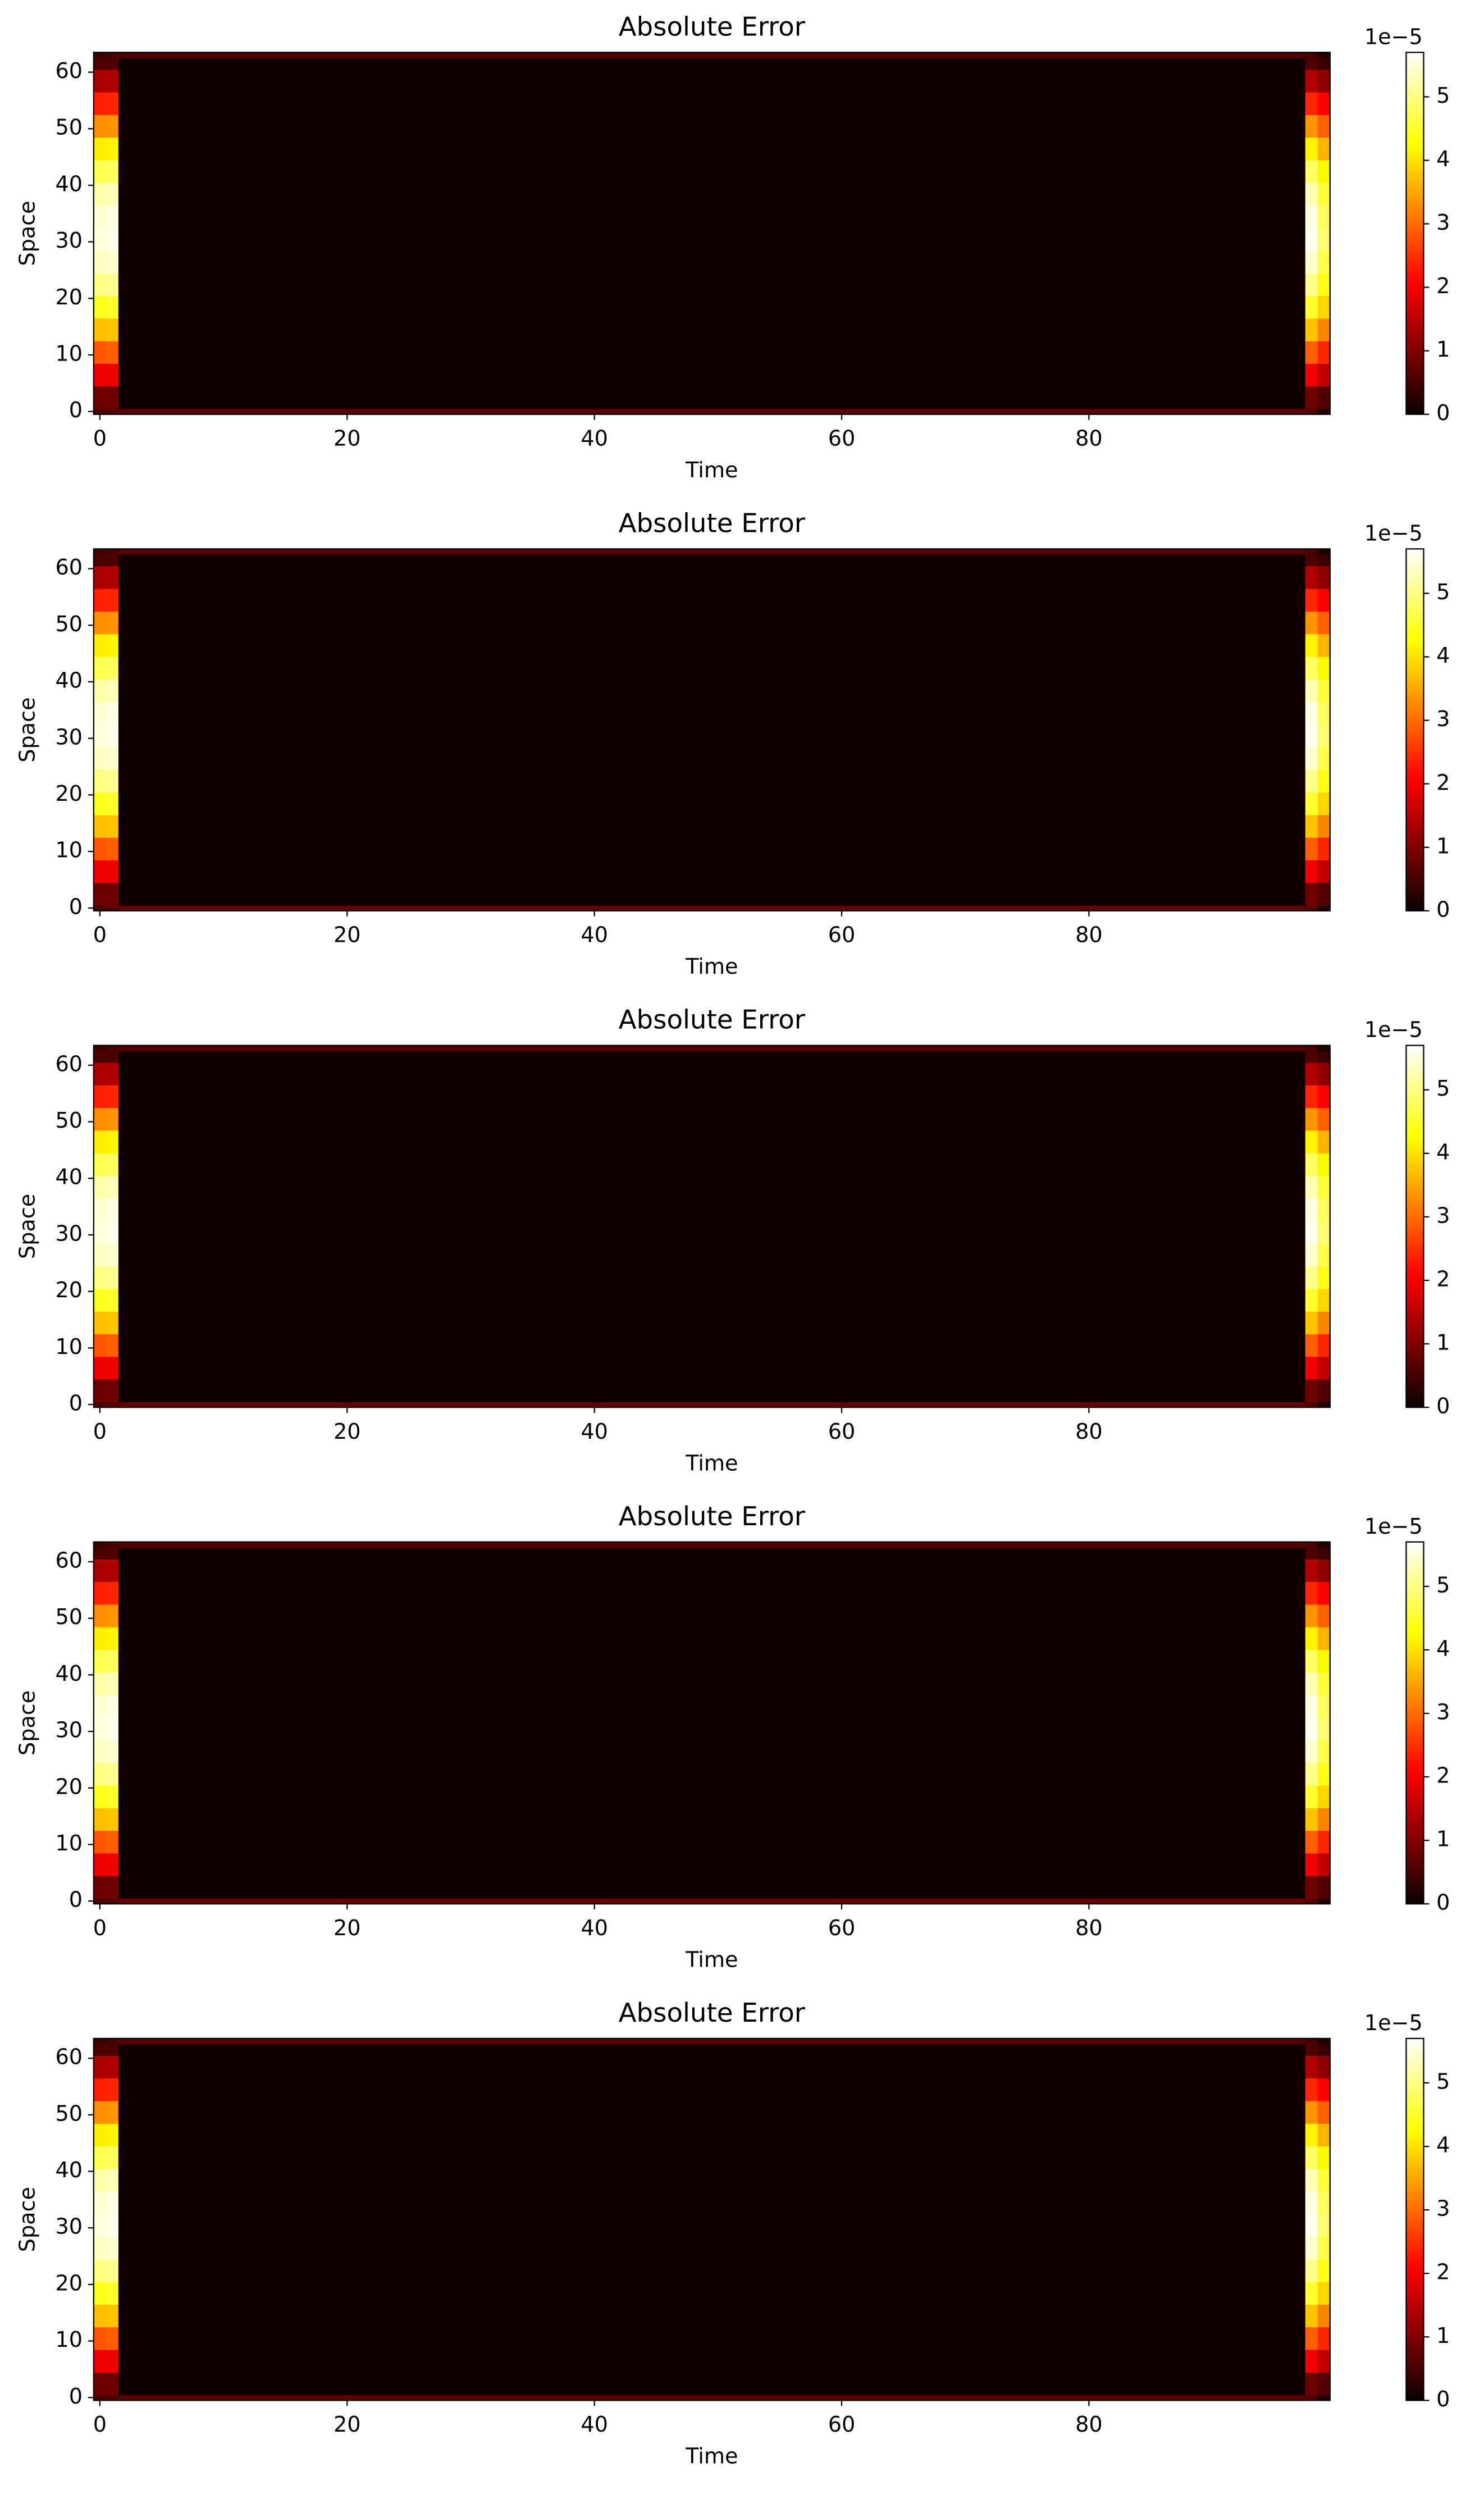  What do you see at coordinates (1443, 159) in the screenshot?
I see `colorbar-tick-label: 4` at bounding box center [1443, 159].